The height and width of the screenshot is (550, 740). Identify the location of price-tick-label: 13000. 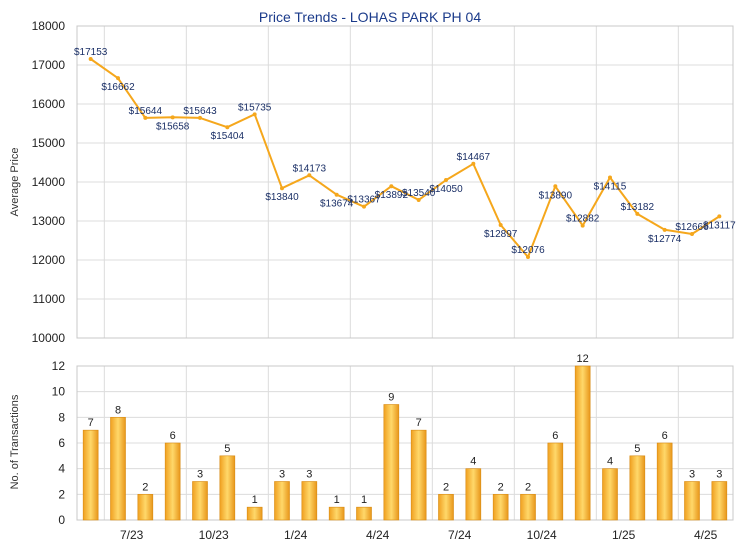
(49, 221).